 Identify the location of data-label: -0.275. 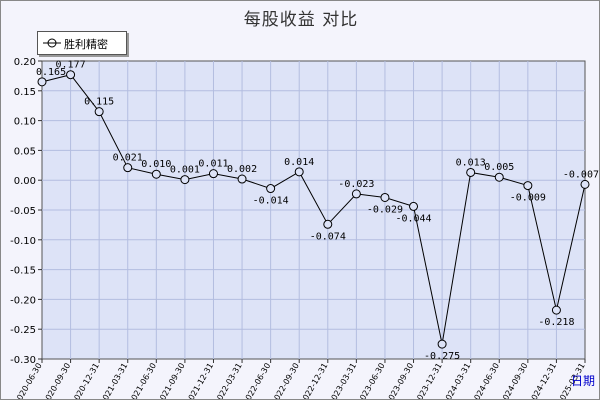
(442, 356).